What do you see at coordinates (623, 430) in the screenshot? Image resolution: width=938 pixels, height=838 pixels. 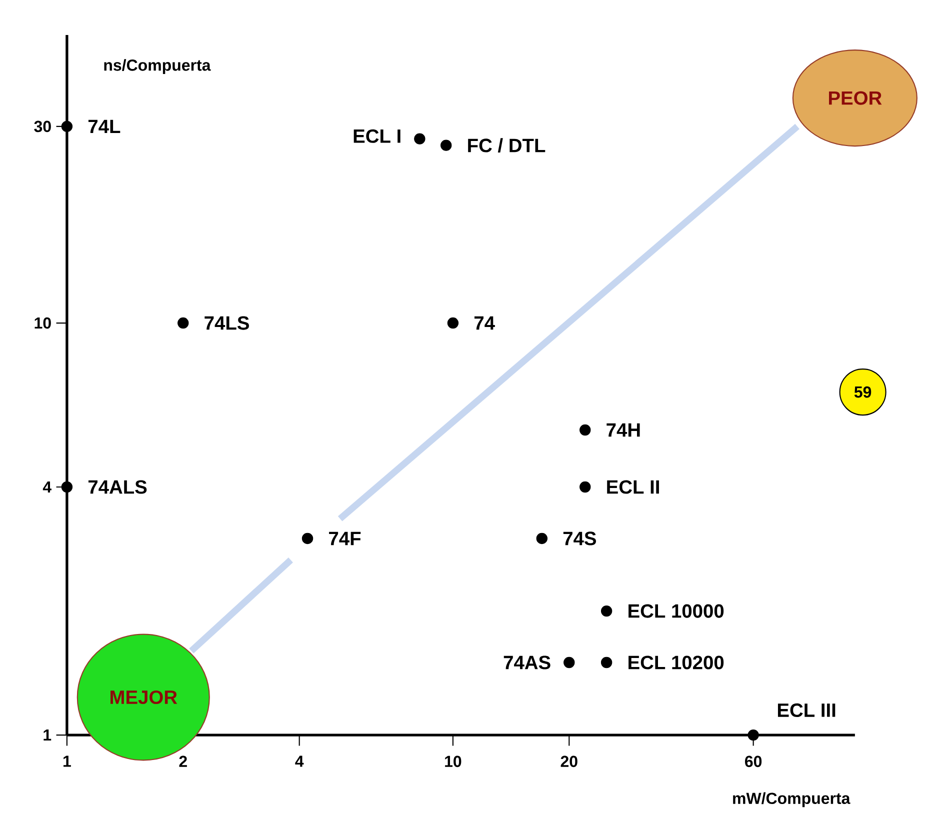 I see `series-label: 74H` at bounding box center [623, 430].